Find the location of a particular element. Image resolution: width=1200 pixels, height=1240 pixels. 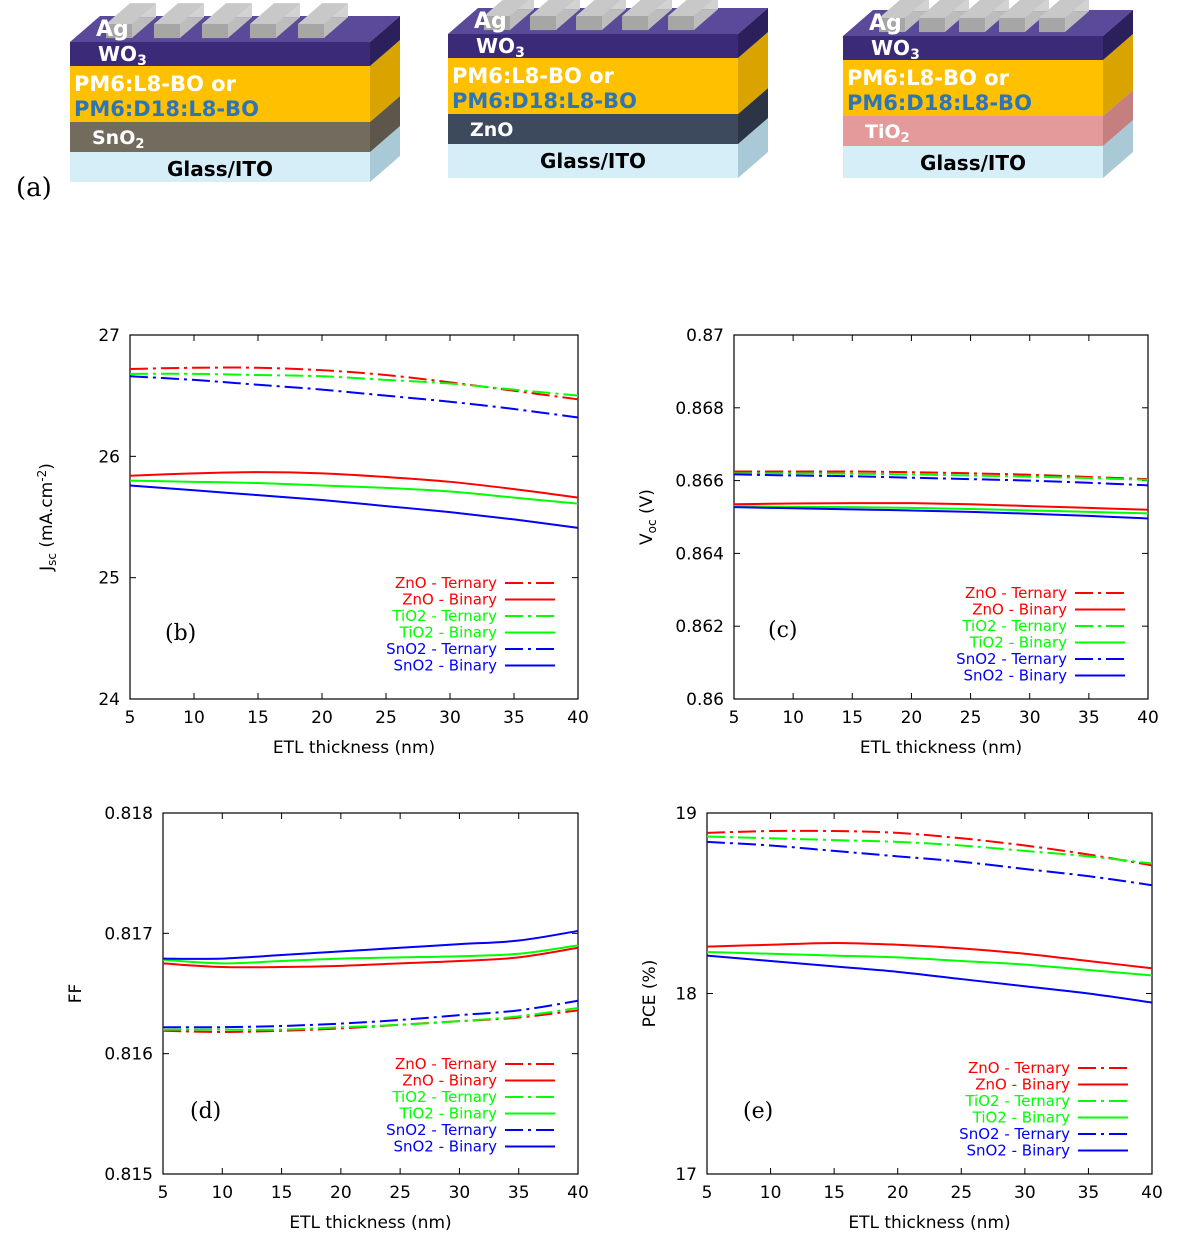

y-tick-label: 0.866 is located at coordinates (699, 482).